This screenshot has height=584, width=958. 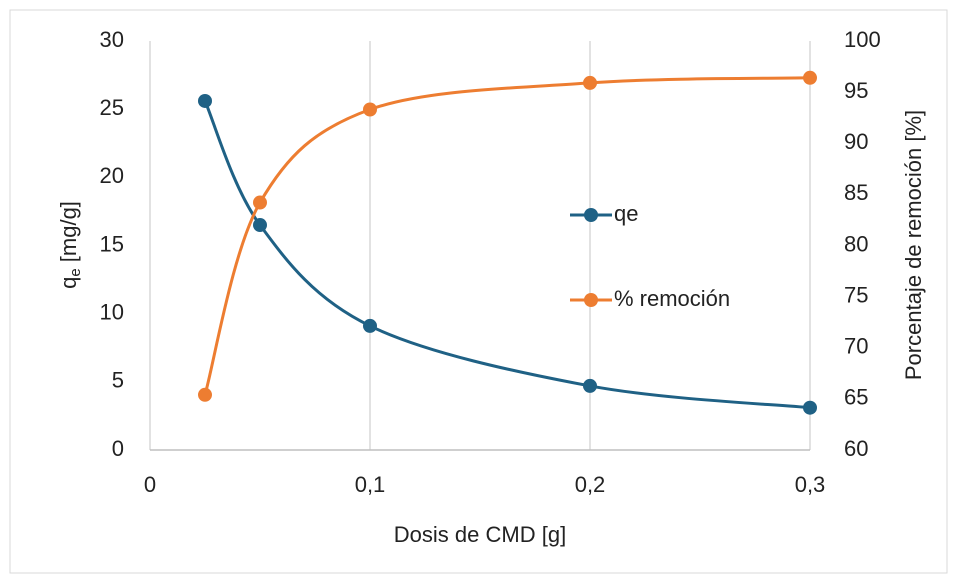 What do you see at coordinates (480, 534) in the screenshot?
I see `x-axis-title: Dosis de CMD [g]` at bounding box center [480, 534].